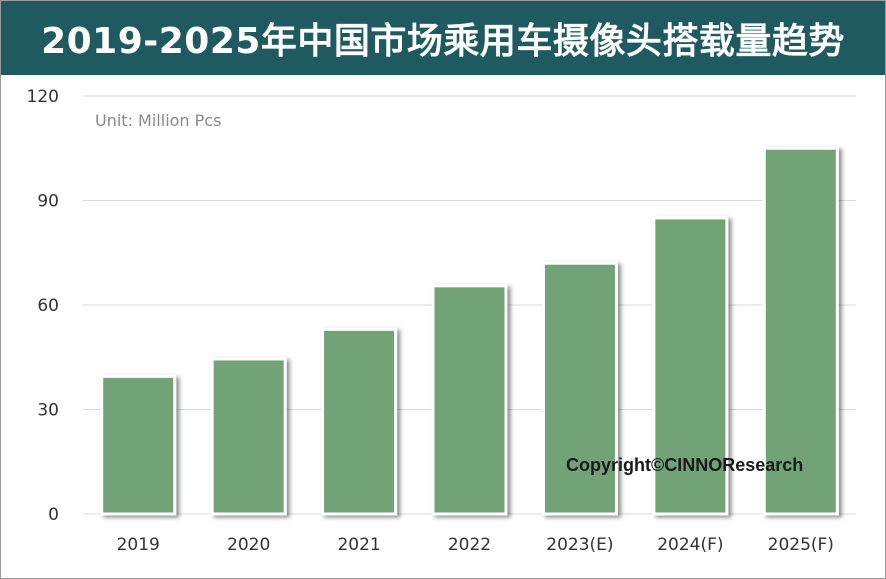 The width and height of the screenshot is (886, 579). What do you see at coordinates (138, 445) in the screenshot?
I see `bar-2019` at bounding box center [138, 445].